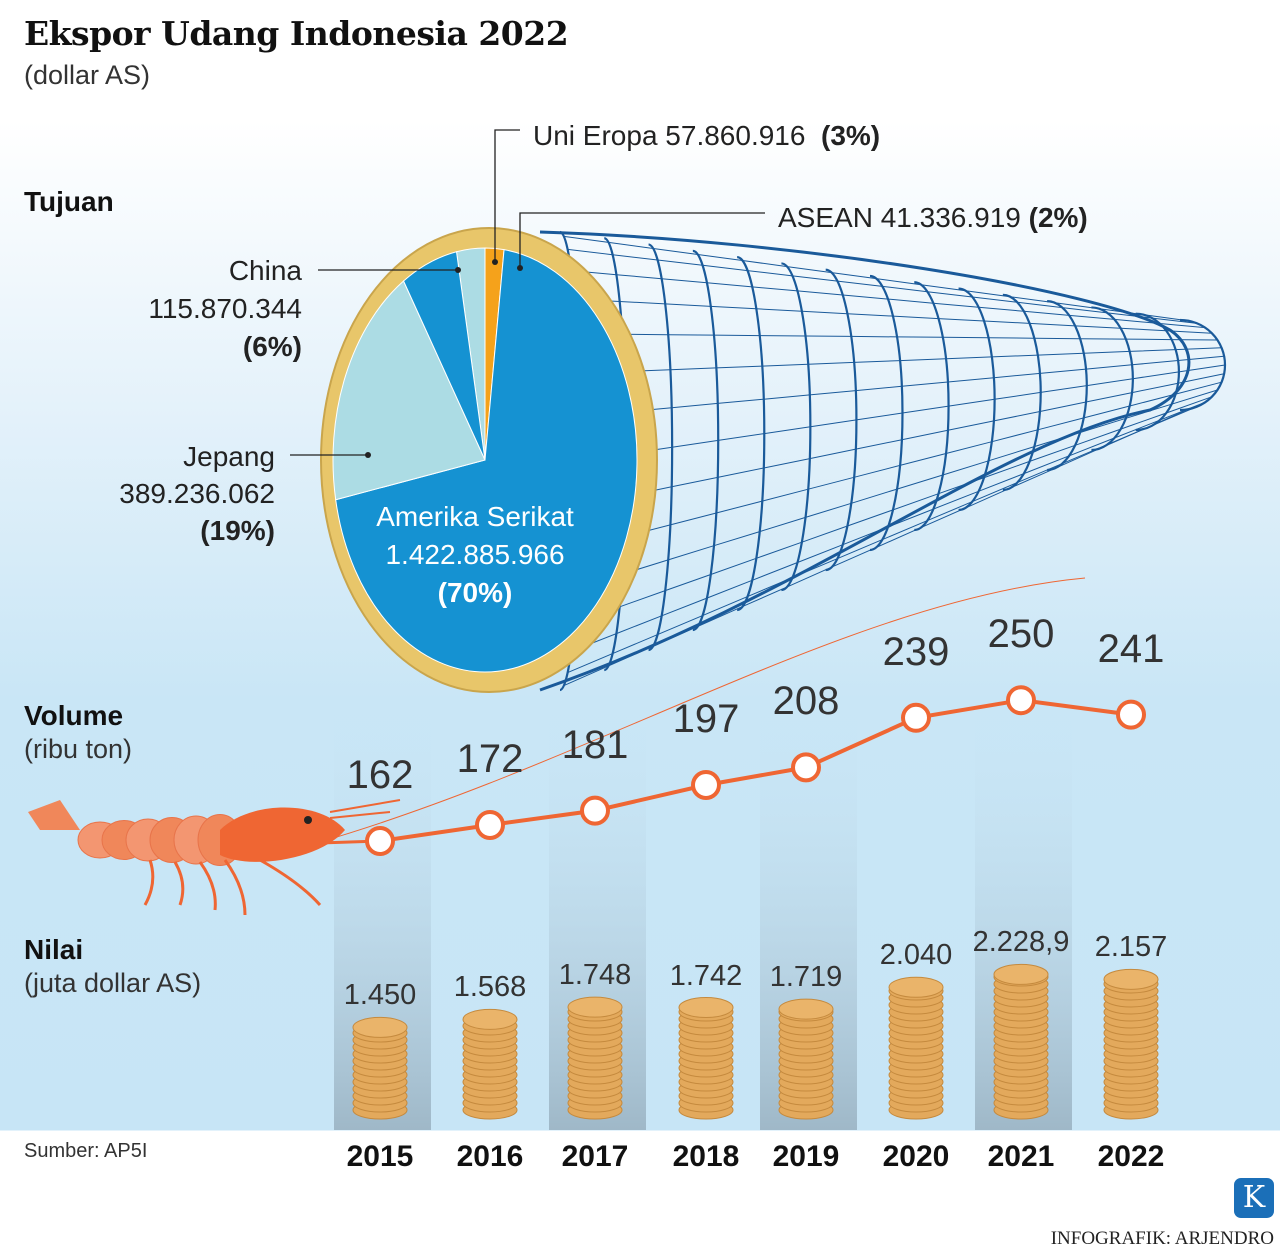  Describe the element at coordinates (916, 955) in the screenshot. I see `nilai-label: 2.040` at that location.